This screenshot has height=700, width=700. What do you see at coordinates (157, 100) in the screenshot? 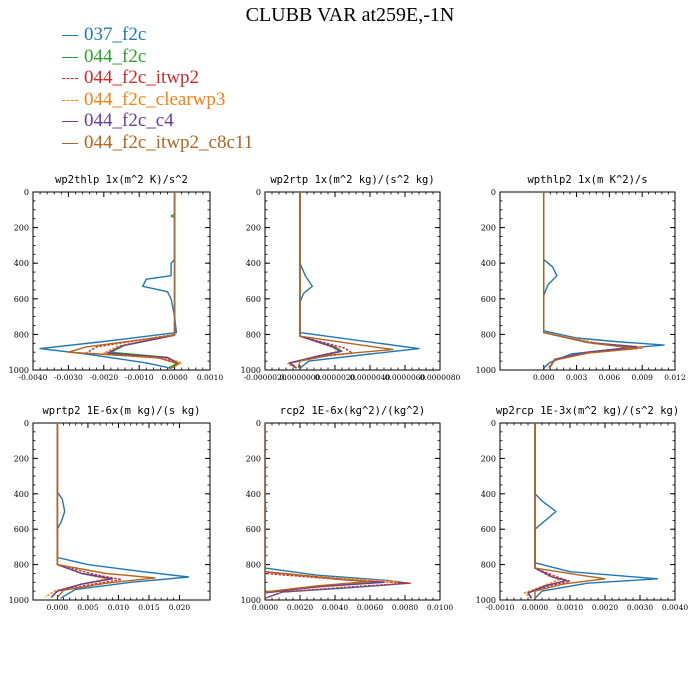
I see `legend-item-044-f2c-clearwp3: 044_f2c_clearwp3` at bounding box center [157, 100].